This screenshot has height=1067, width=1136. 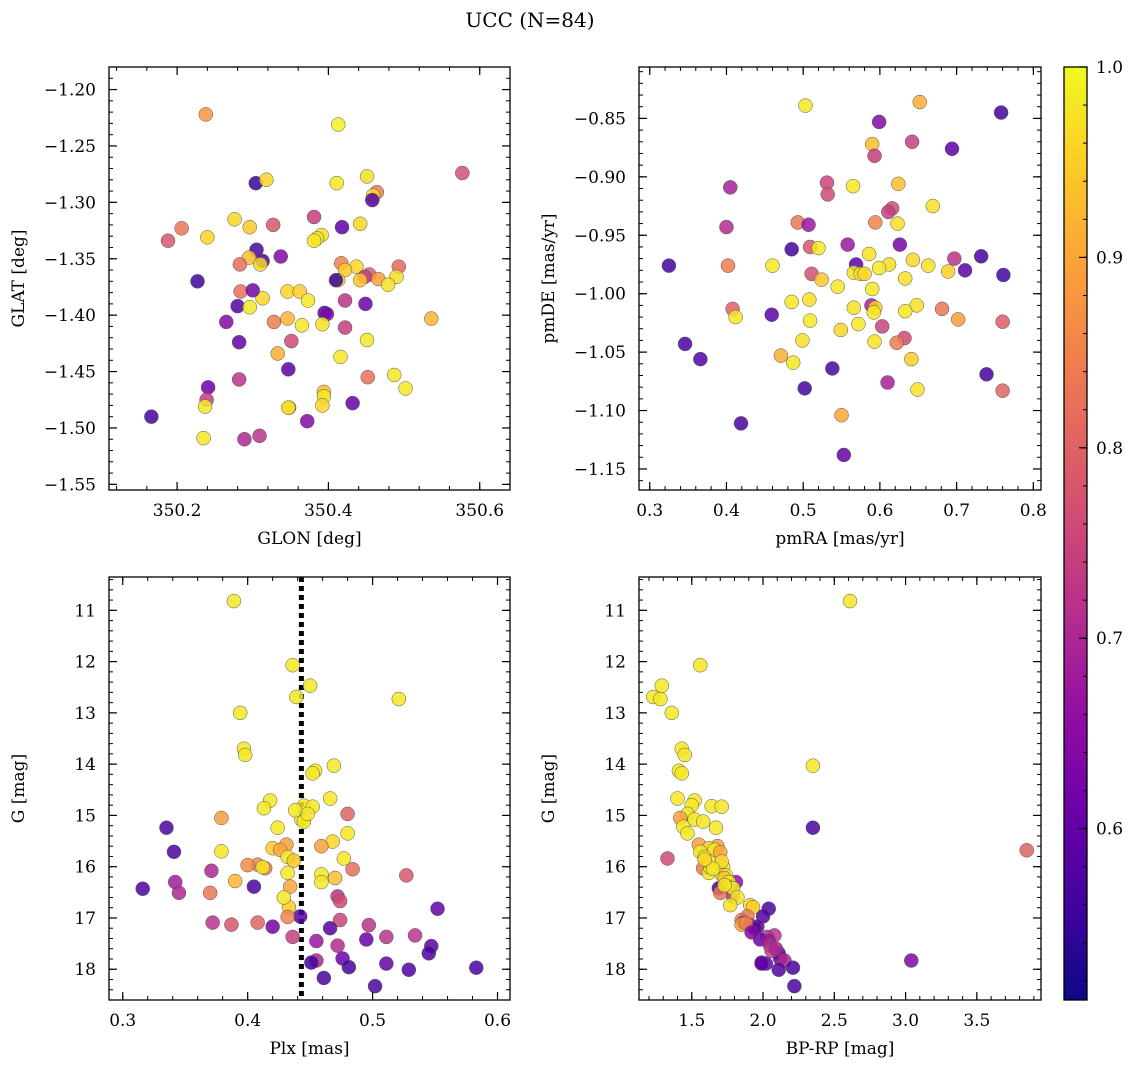 What do you see at coordinates (691, 1021) in the screenshot?
I see `x-tick-label: 1.5` at bounding box center [691, 1021].